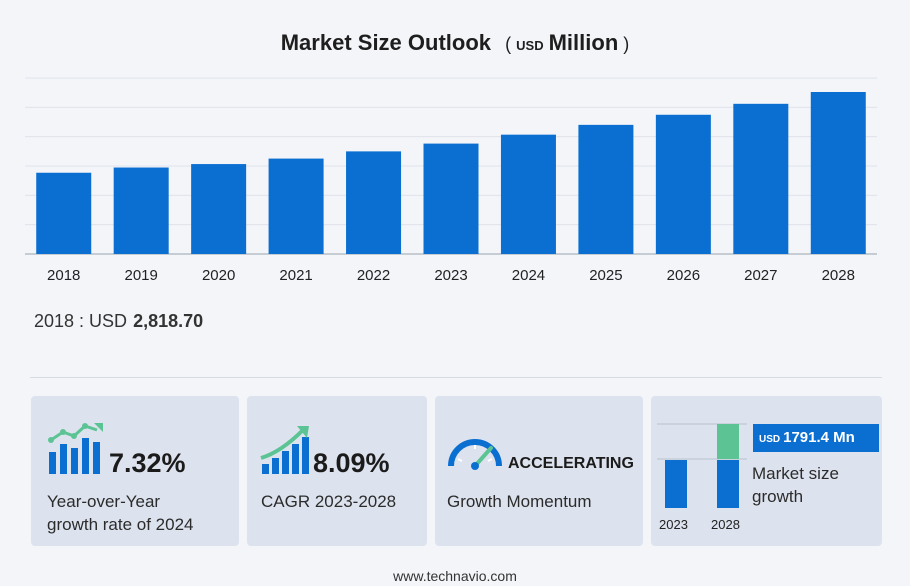  I want to click on footer-url: www.technavio.com, so click(455, 576).